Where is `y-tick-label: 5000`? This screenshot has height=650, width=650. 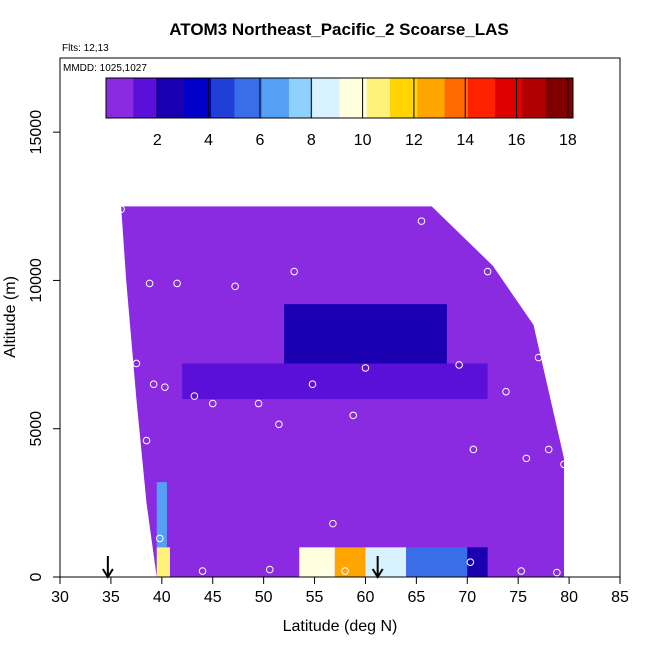 y-tick-label: 5000 is located at coordinates (36, 429).